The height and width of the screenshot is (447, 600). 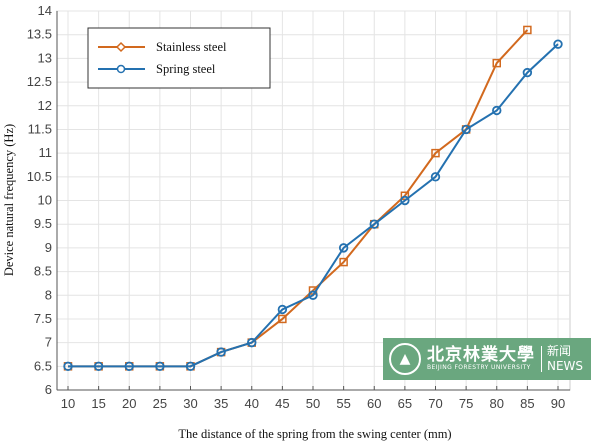 I want to click on x-tick-label: 90, so click(x=558, y=403).